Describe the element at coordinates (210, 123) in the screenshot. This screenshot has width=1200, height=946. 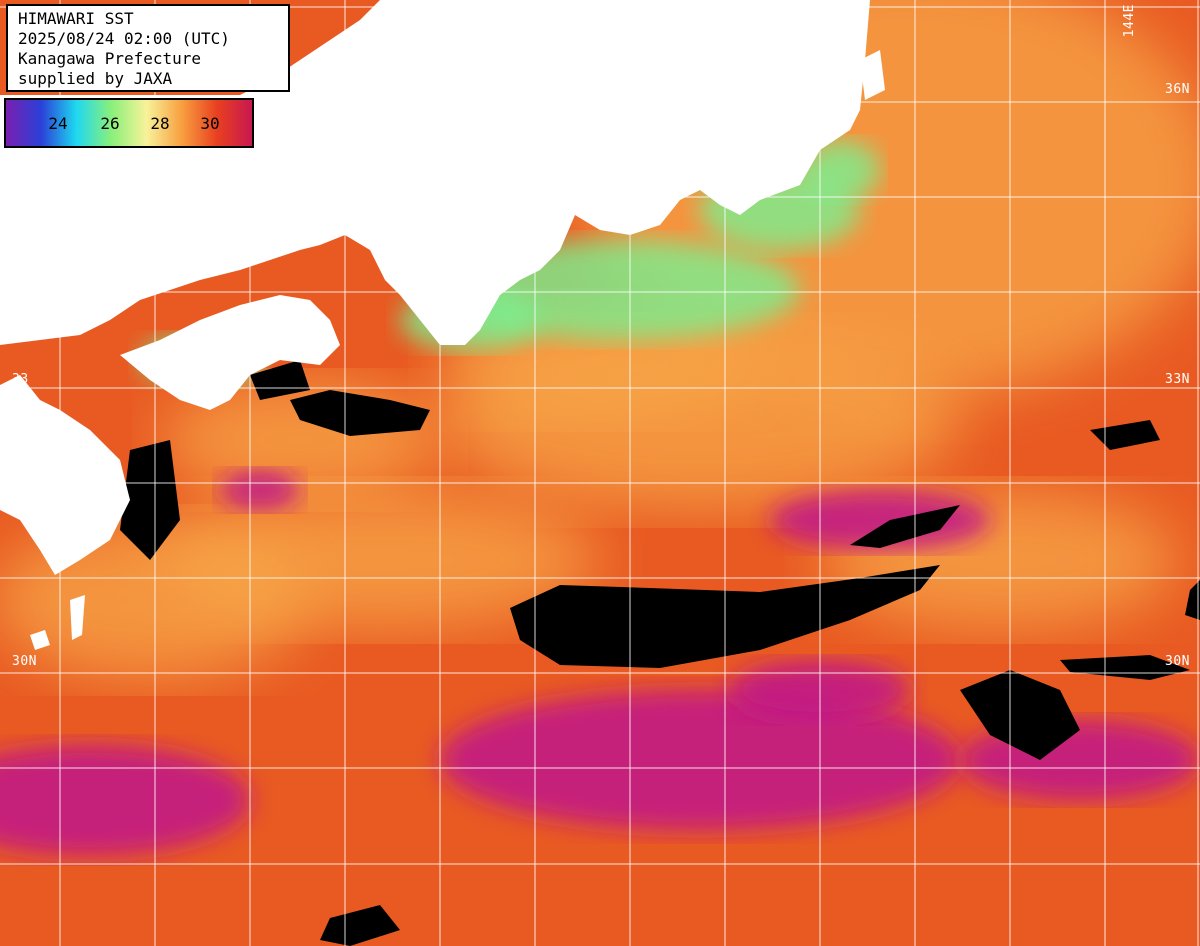
I see `legend-tick-30: 30` at that location.